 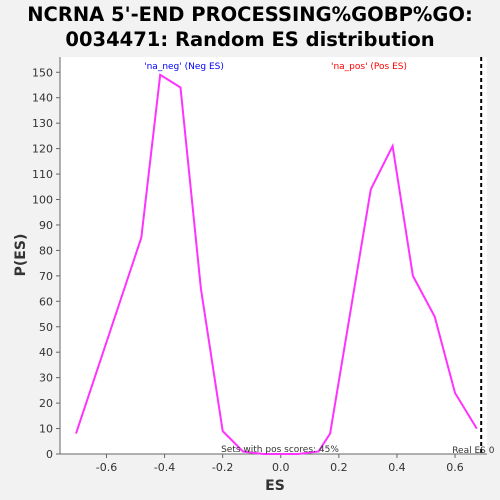 What do you see at coordinates (42, 123) in the screenshot?
I see `y-tick-label: 130` at bounding box center [42, 123].